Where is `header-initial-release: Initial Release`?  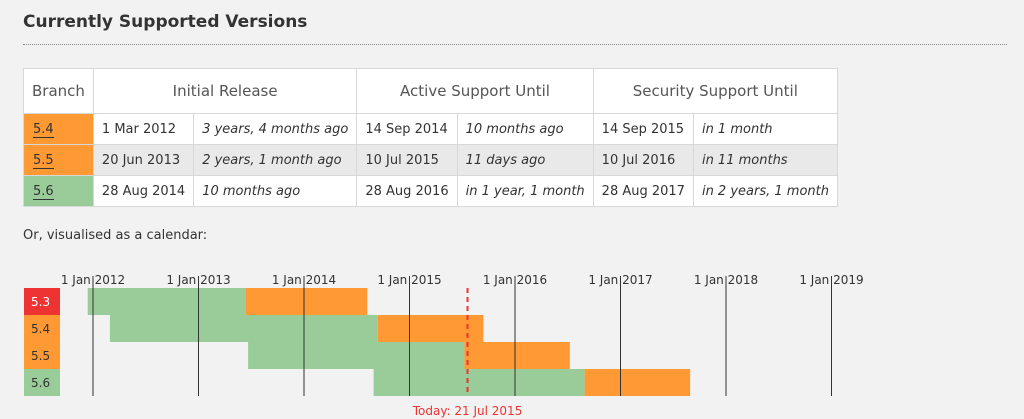
header-initial-release: Initial Release is located at coordinates (225, 91).